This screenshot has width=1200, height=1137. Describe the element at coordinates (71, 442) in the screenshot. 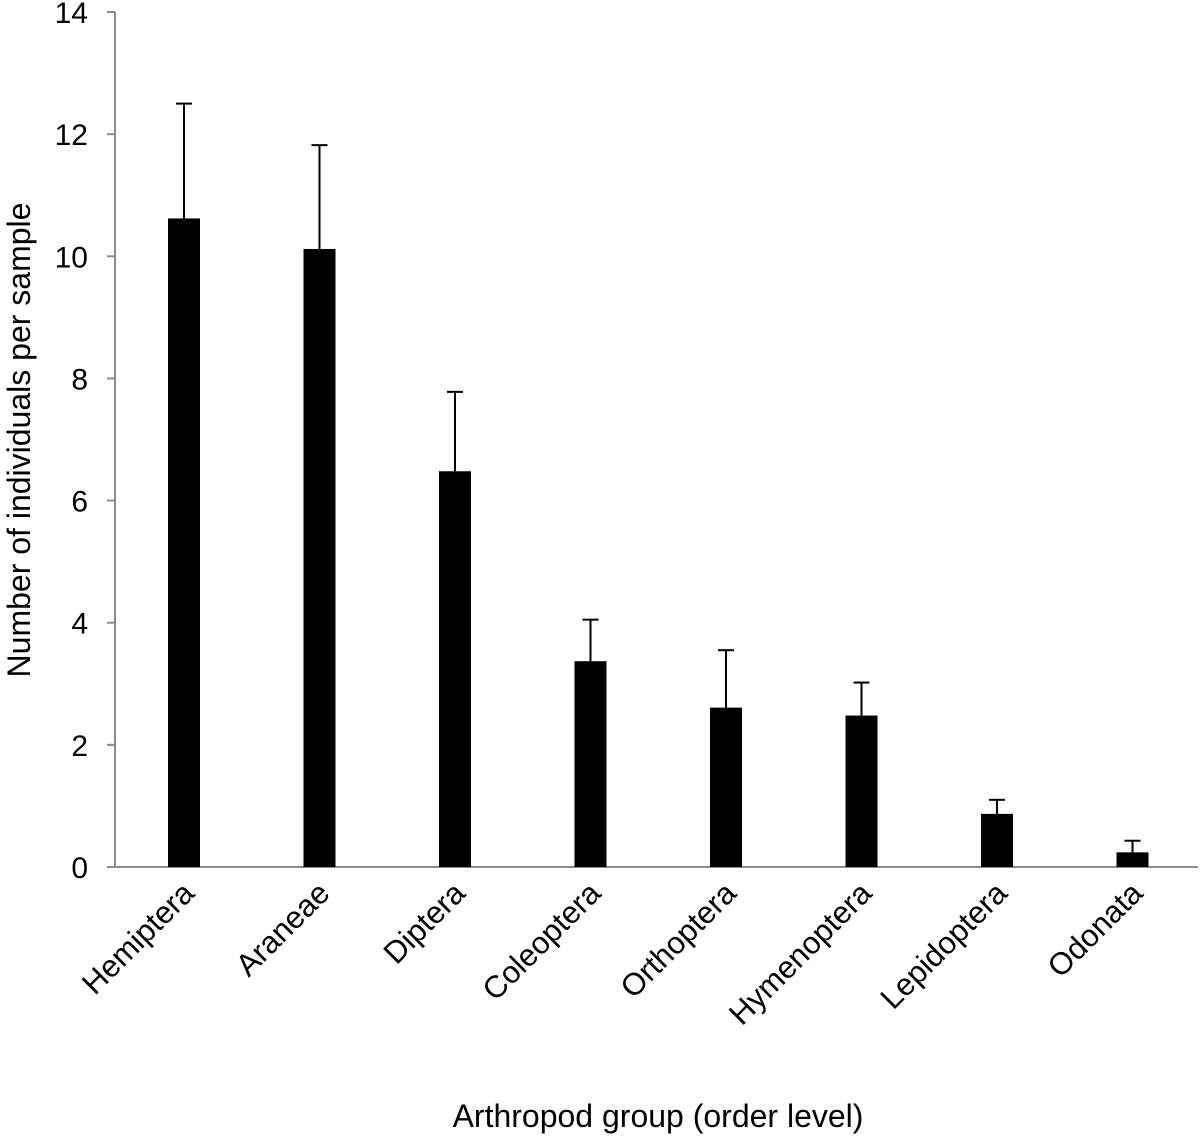

I see `y-tick-labels: 0 2 4 6 8 10 12 14` at that location.